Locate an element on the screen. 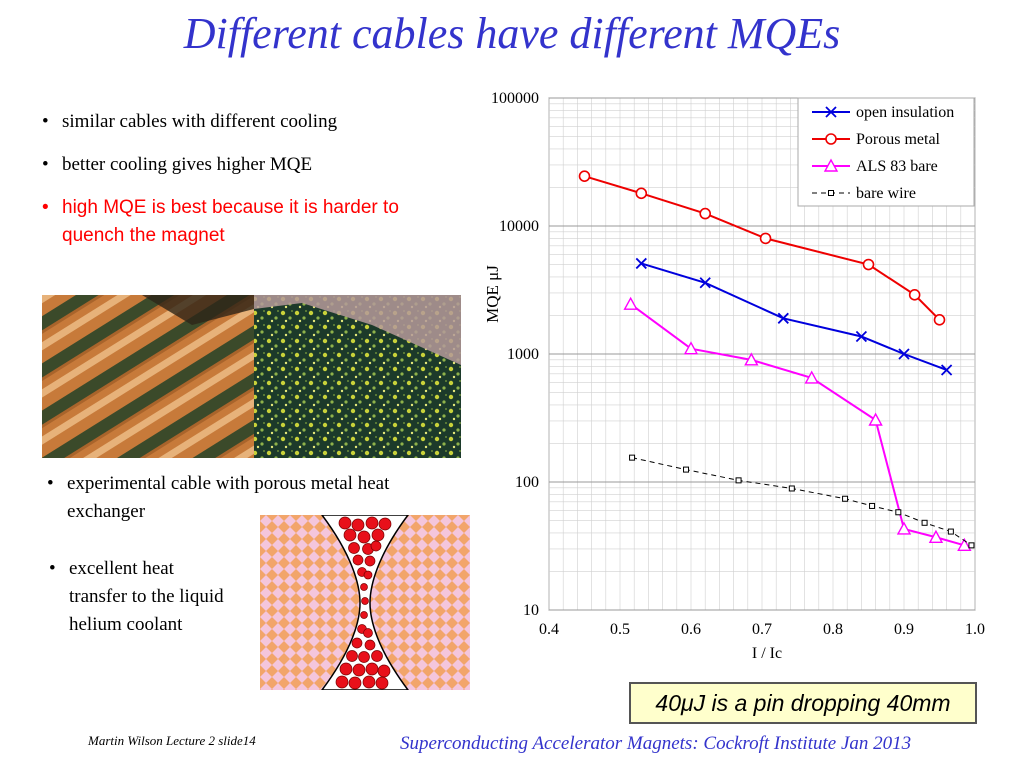  legend-label: ALS 83 bare is located at coordinates (897, 166).